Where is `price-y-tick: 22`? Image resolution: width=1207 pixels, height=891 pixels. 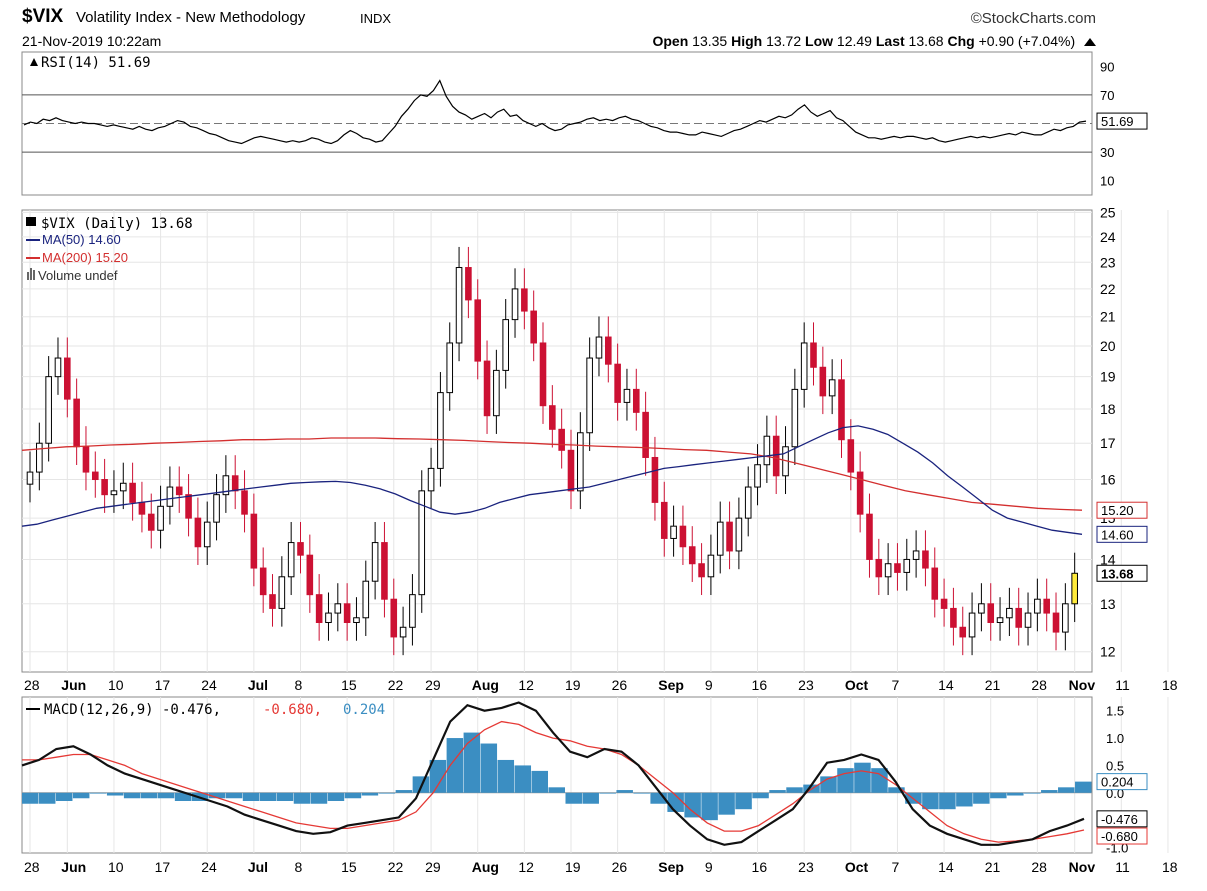
price-y-tick: 22 is located at coordinates (1108, 289).